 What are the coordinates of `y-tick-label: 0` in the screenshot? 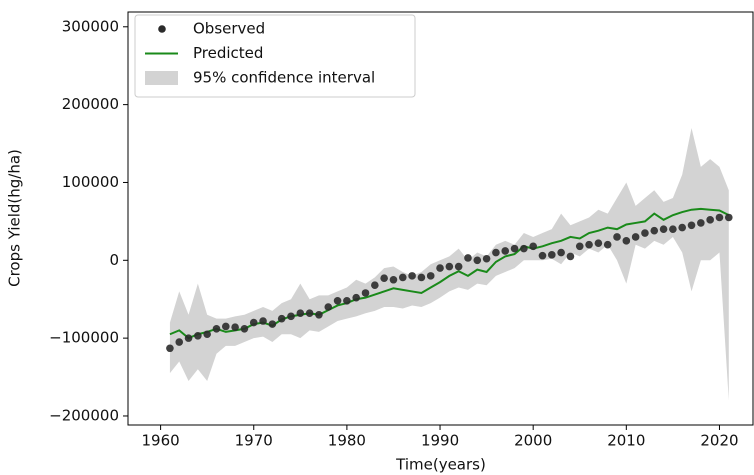 It's located at (114, 260).